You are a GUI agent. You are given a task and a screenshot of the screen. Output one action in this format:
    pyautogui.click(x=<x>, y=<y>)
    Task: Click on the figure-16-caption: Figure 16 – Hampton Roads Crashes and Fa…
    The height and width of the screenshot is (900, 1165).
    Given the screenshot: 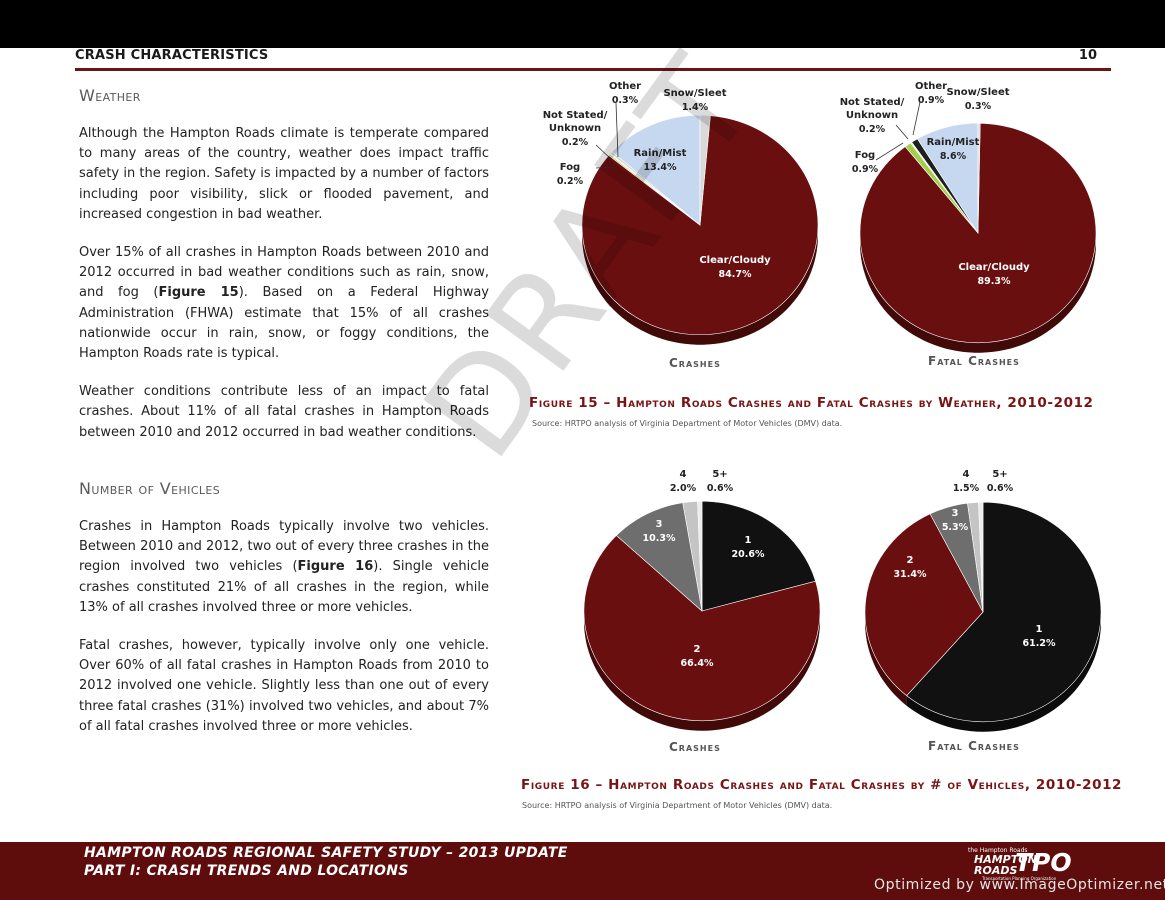 What is the action you would take?
    pyautogui.click(x=822, y=785)
    